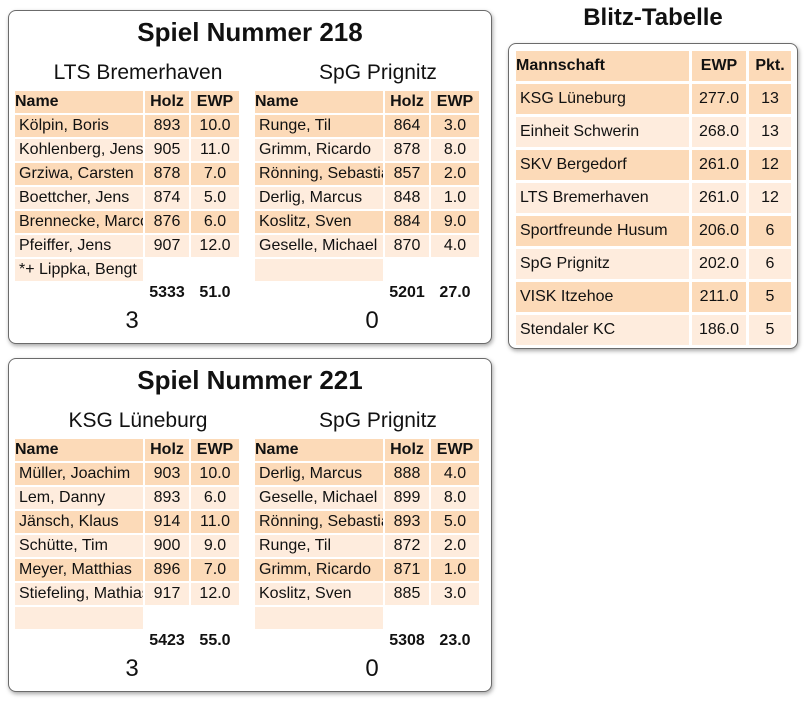 The image size is (808, 701). What do you see at coordinates (455, 126) in the screenshot?
I see `player-ewp: 3.0` at bounding box center [455, 126].